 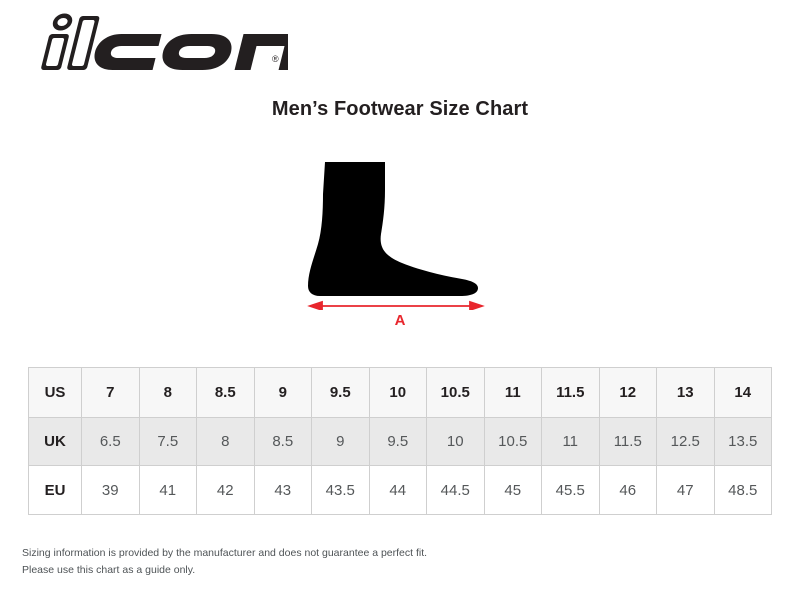 What do you see at coordinates (455, 441) in the screenshot?
I see `cell-uk-6: 10` at bounding box center [455, 441].